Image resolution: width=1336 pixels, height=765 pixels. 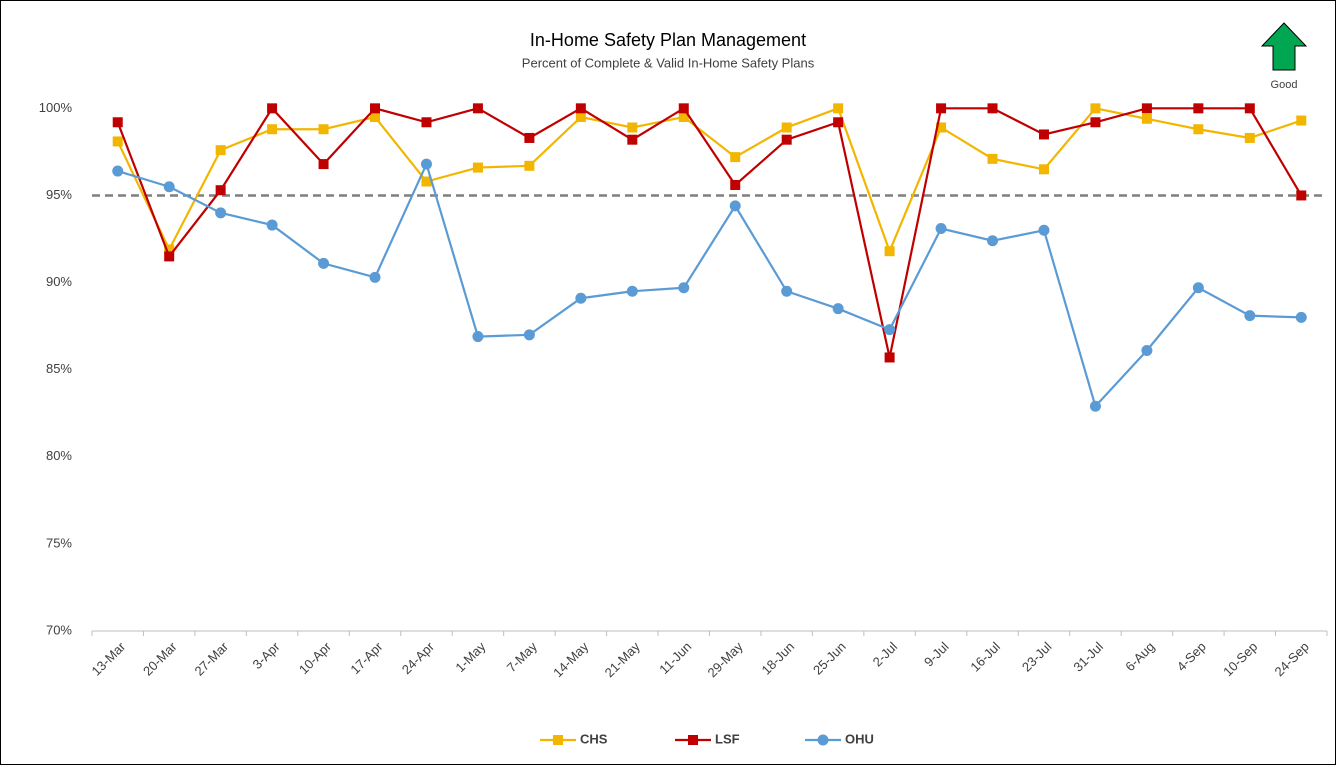 What do you see at coordinates (727, 738) in the screenshot?
I see `legend-label: LSF` at bounding box center [727, 738].